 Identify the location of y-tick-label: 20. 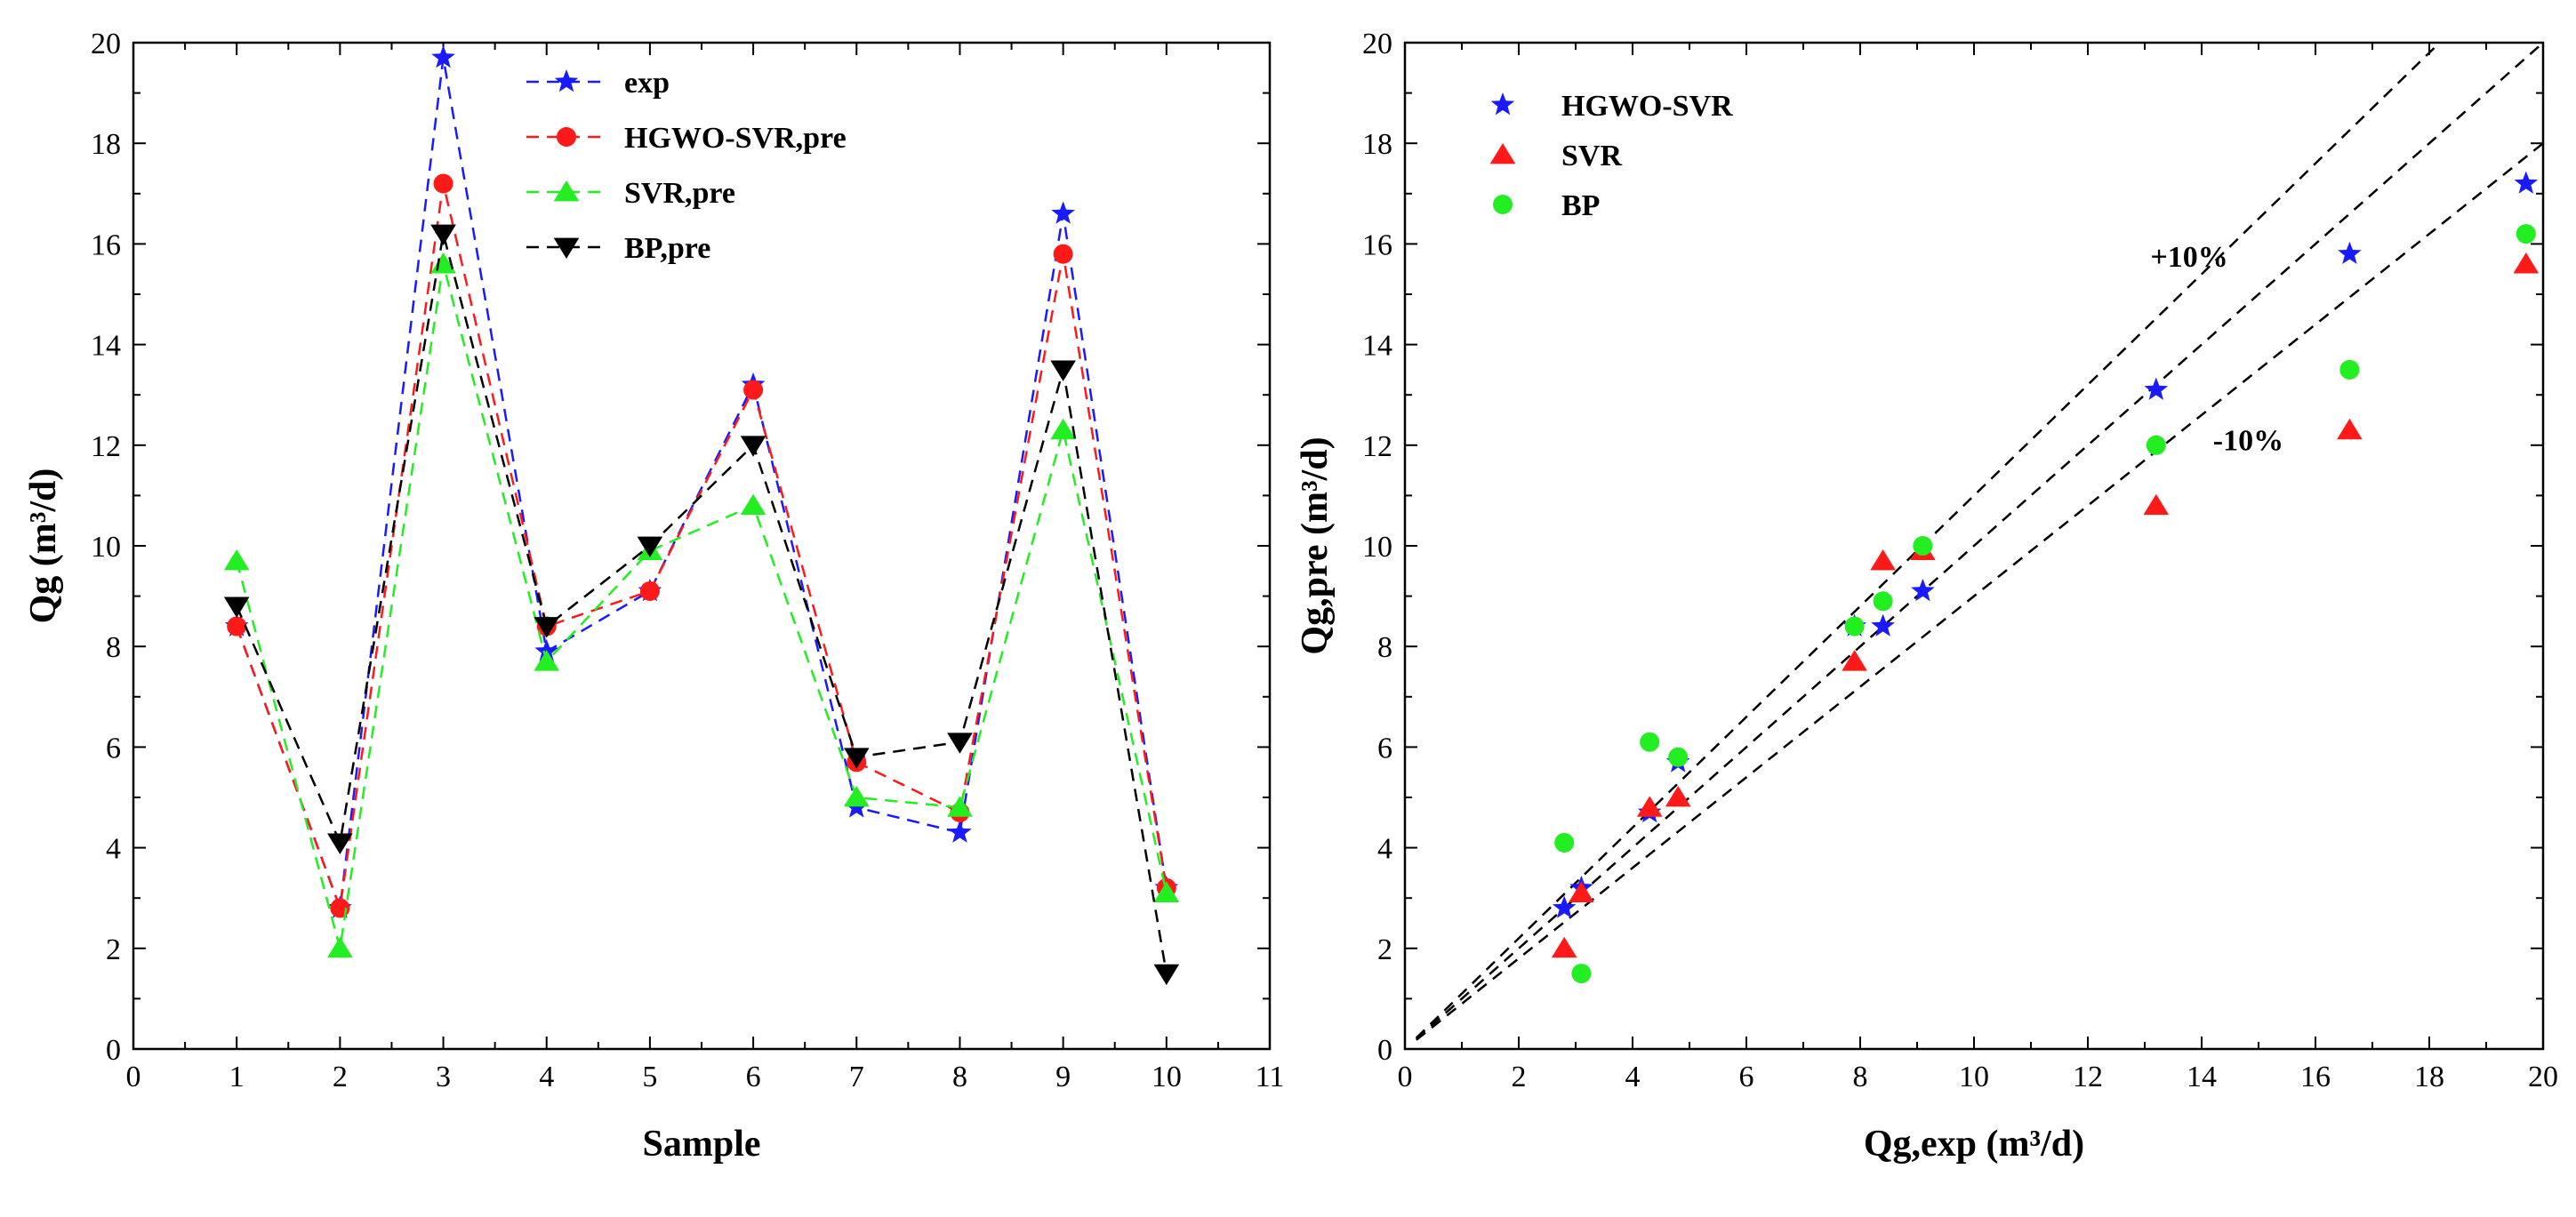
(1377, 44).